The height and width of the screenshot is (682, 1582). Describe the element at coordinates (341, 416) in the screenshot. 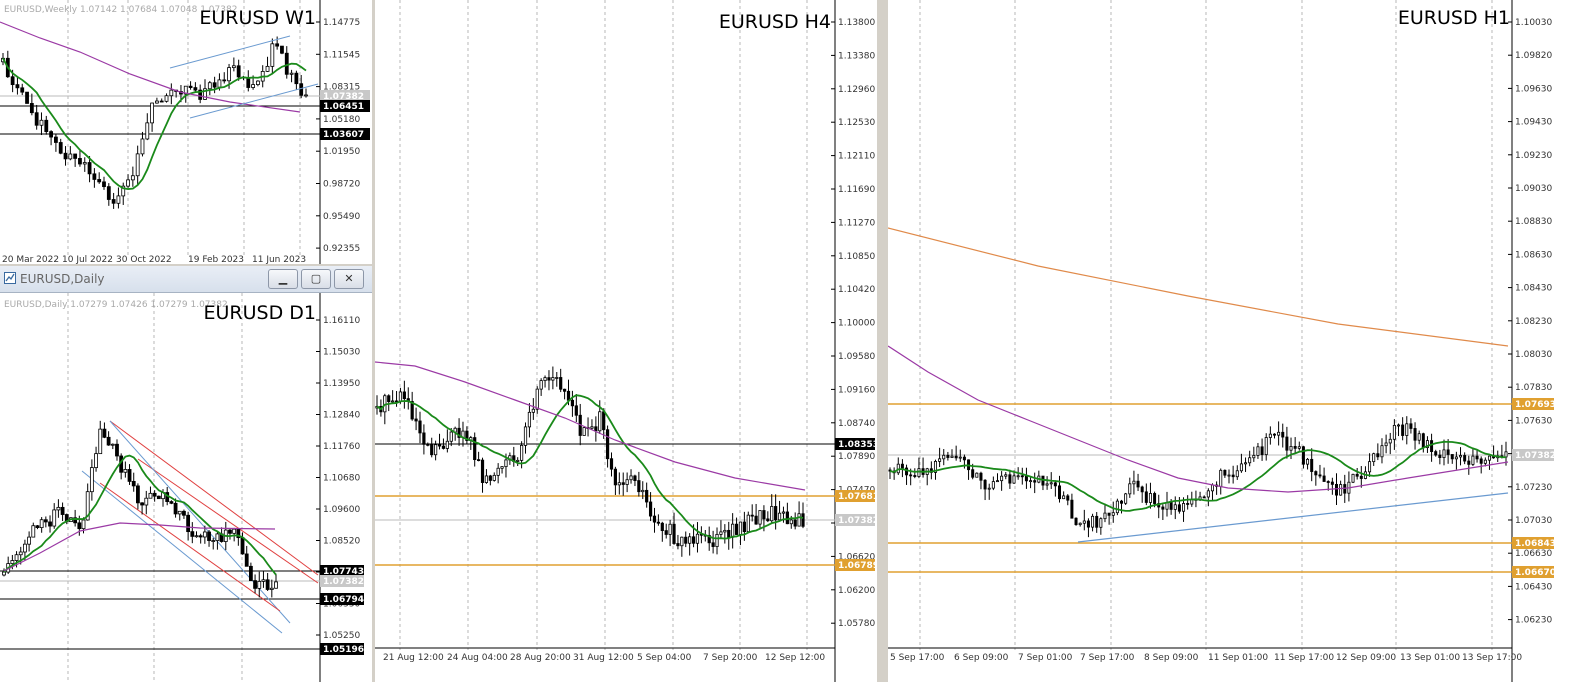

I see `axis-tick-label: 1.12840` at that location.